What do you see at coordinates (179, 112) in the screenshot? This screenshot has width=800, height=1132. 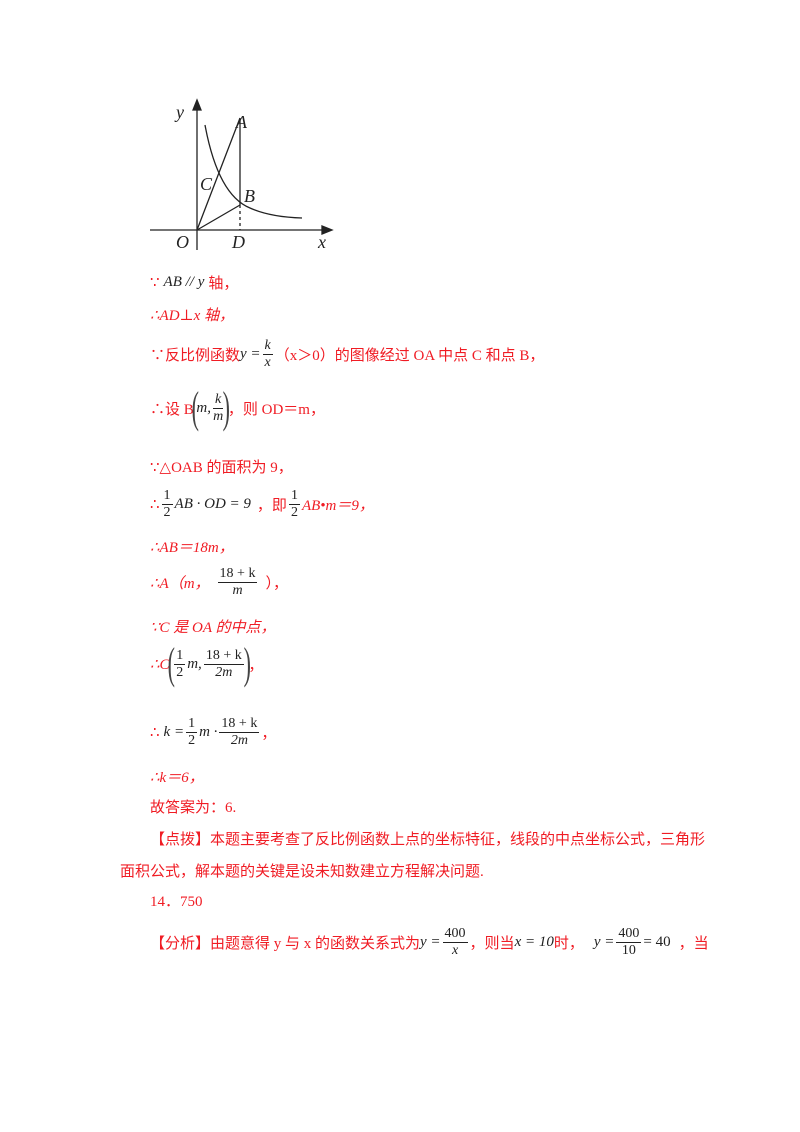 I see `svg-text: y` at bounding box center [179, 112].